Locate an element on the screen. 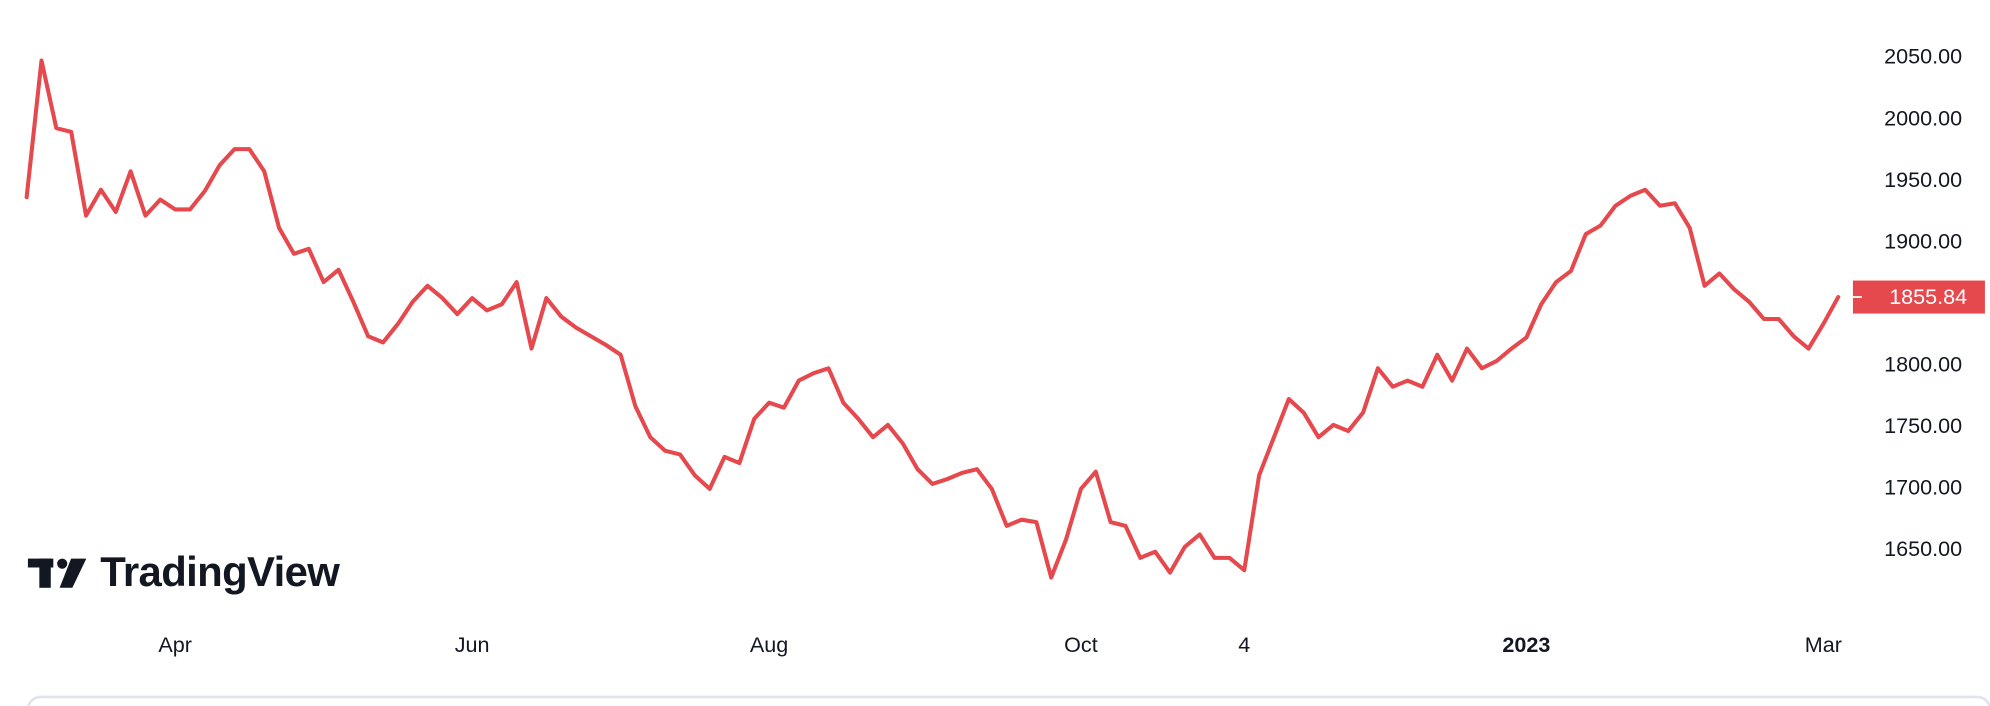  y-tick-label: 1800.00 is located at coordinates (1923, 364).